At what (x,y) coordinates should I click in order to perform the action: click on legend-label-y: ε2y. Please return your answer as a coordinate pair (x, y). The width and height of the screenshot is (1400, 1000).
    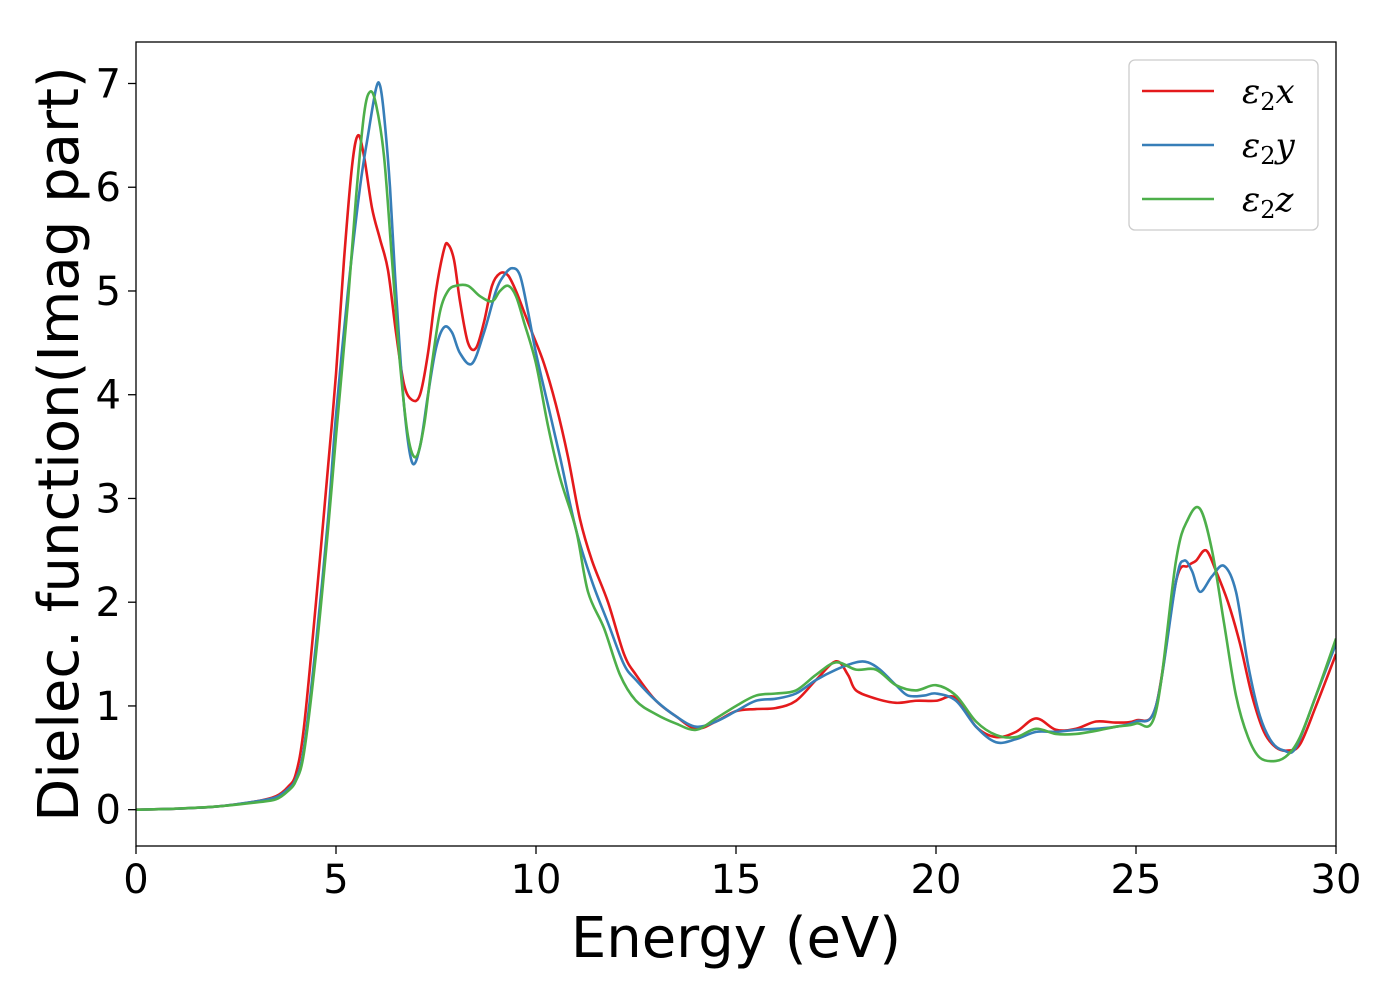
    Looking at the image, I should click on (1269, 148).